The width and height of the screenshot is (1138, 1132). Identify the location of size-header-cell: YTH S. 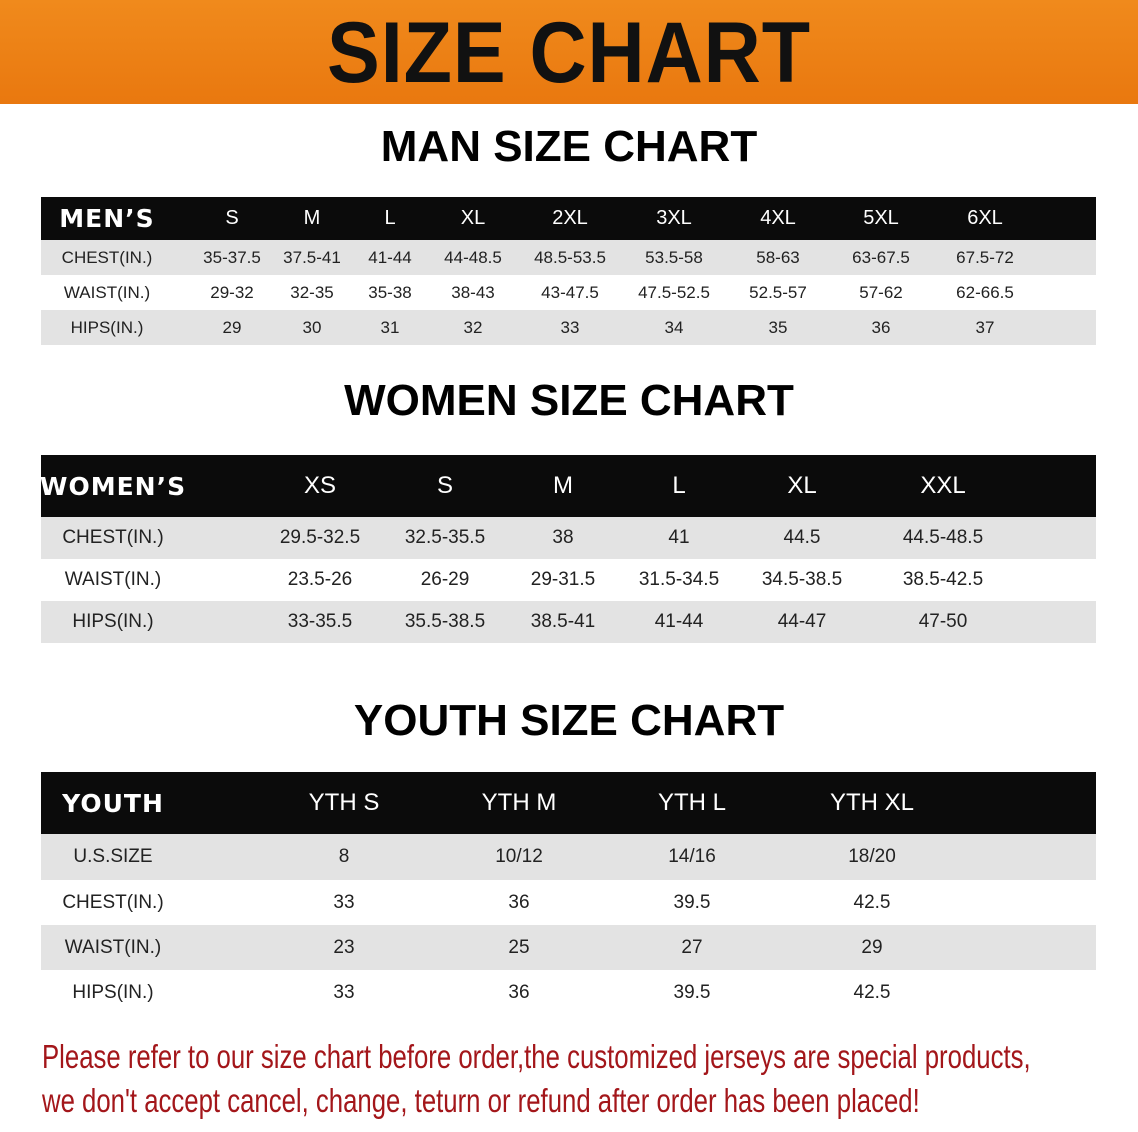
(344, 802).